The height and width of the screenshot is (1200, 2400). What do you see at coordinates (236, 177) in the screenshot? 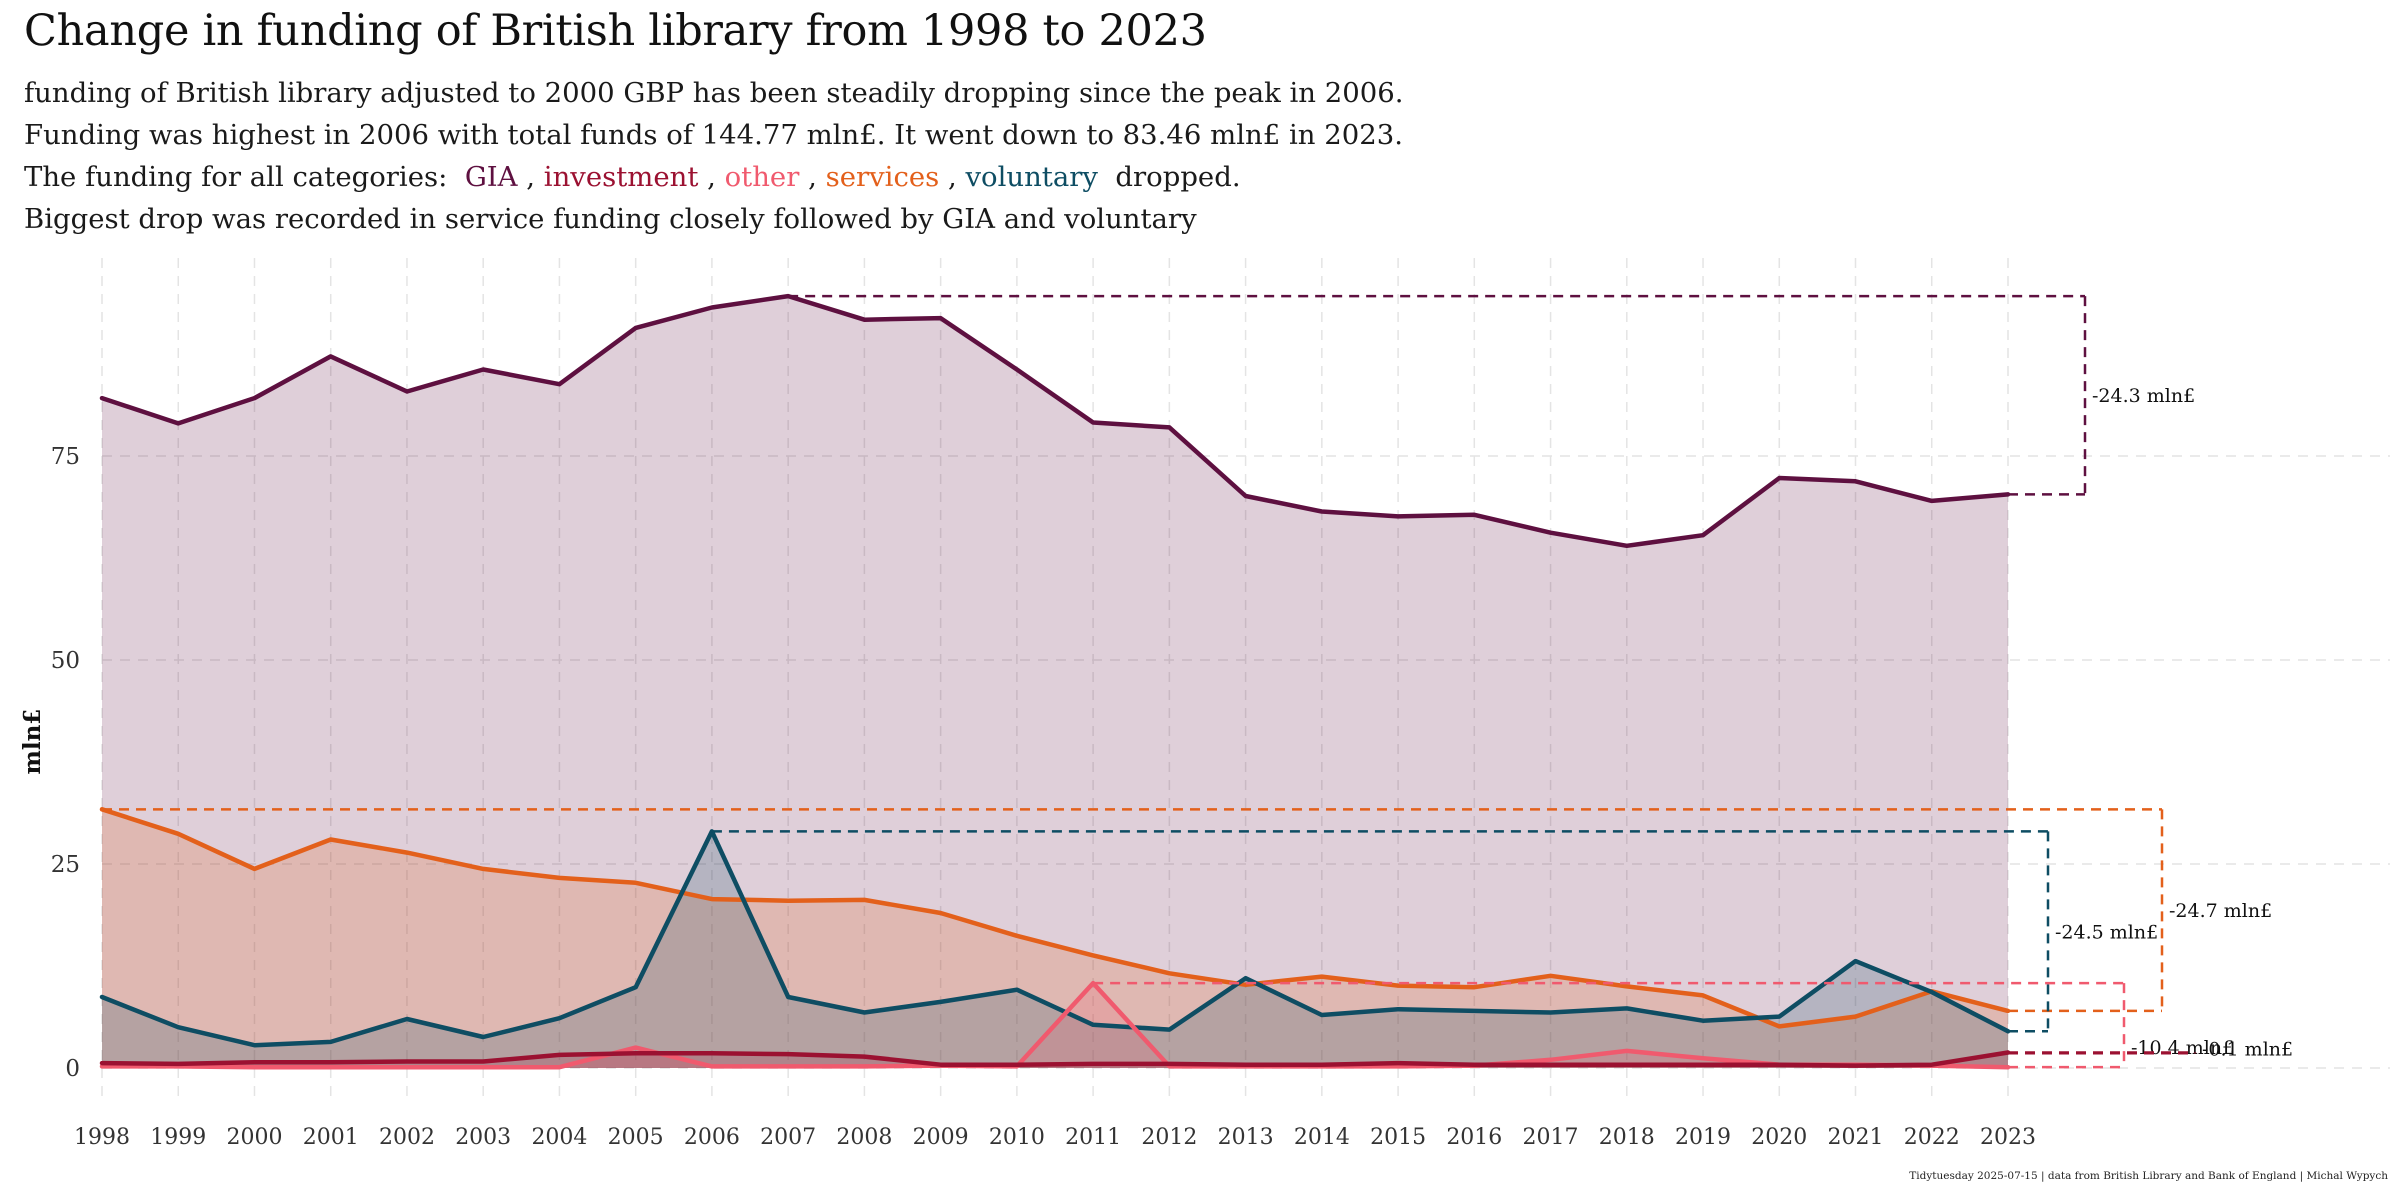
I see `subtitle-line-3-prefix: The funding for all categories:` at bounding box center [236, 177].